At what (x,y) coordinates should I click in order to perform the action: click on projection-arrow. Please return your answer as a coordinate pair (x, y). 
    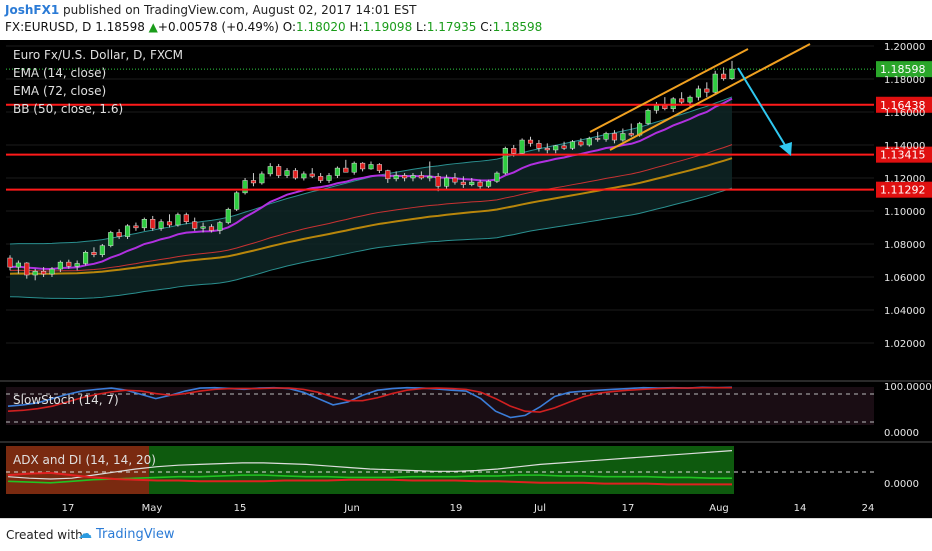
    Looking at the image, I should click on (763, 109).